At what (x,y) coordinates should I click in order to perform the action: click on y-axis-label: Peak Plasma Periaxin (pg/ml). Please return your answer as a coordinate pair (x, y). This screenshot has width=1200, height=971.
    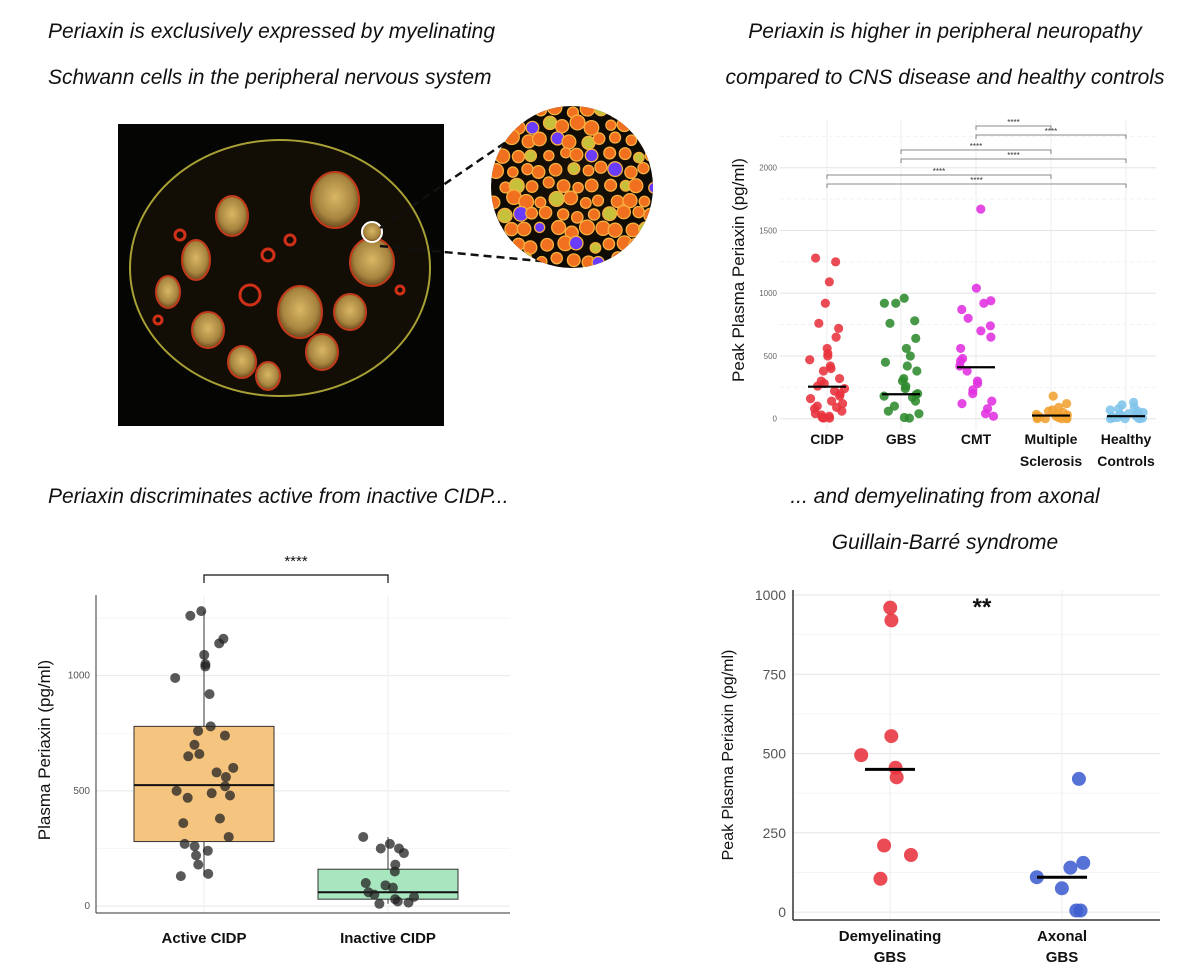
    Looking at the image, I should click on (738, 270).